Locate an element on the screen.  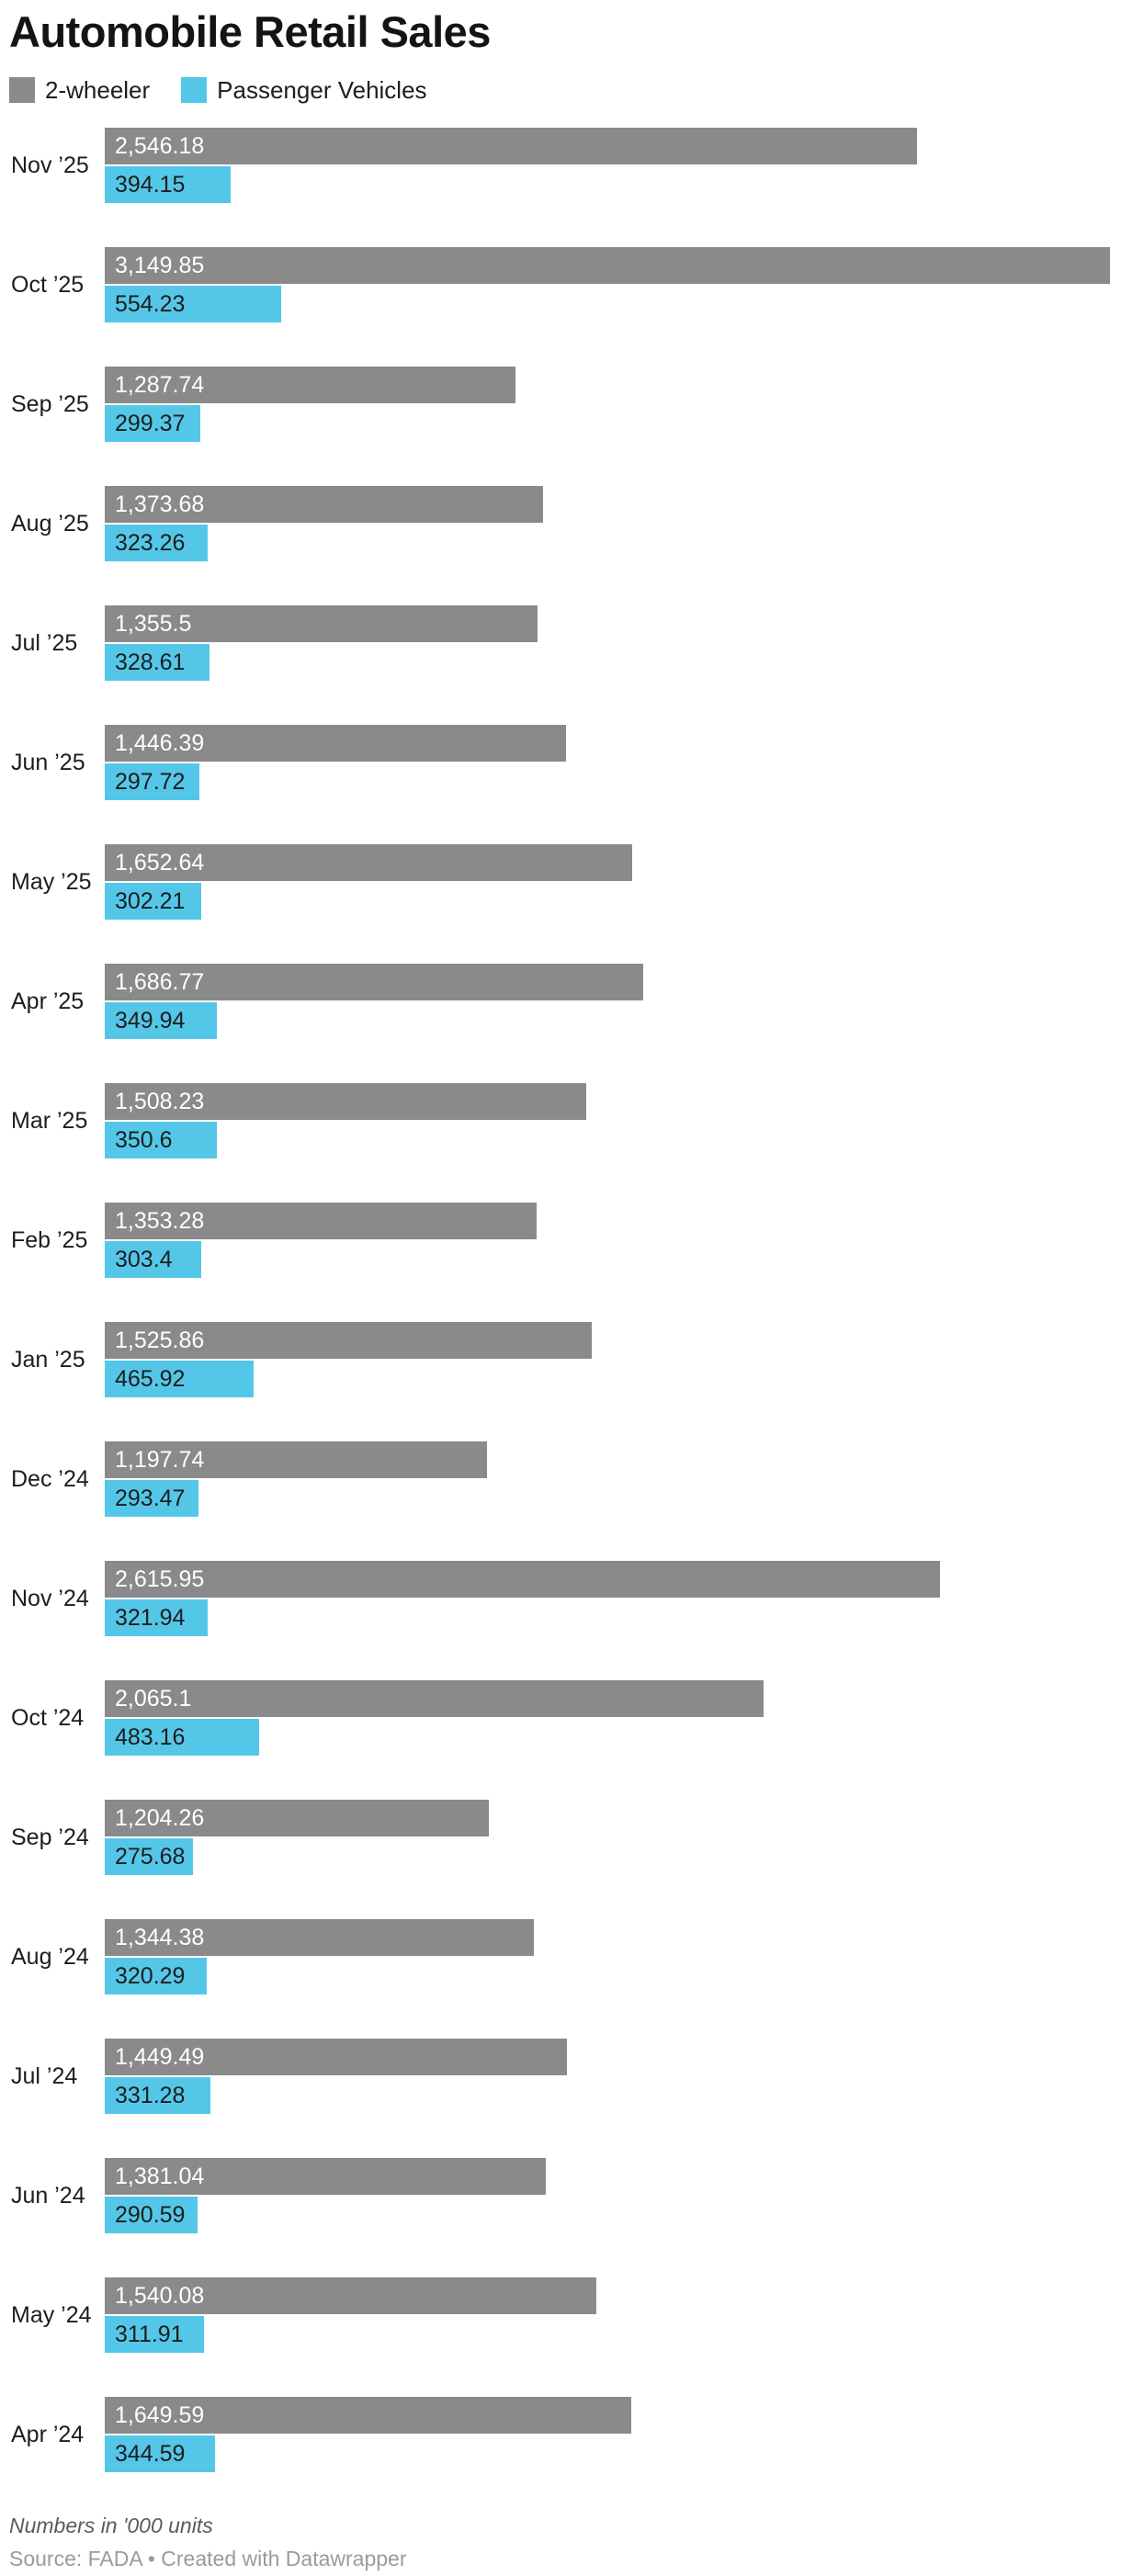
bar-2wheeler: 1,449.49 is located at coordinates (336, 2057).